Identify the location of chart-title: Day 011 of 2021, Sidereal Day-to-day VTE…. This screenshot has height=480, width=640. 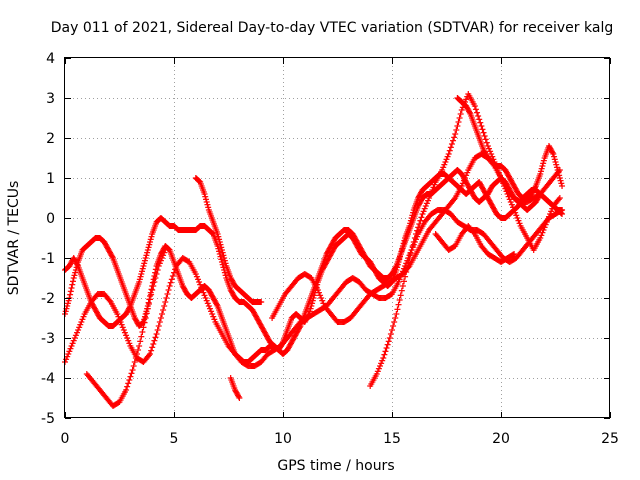
(332, 28).